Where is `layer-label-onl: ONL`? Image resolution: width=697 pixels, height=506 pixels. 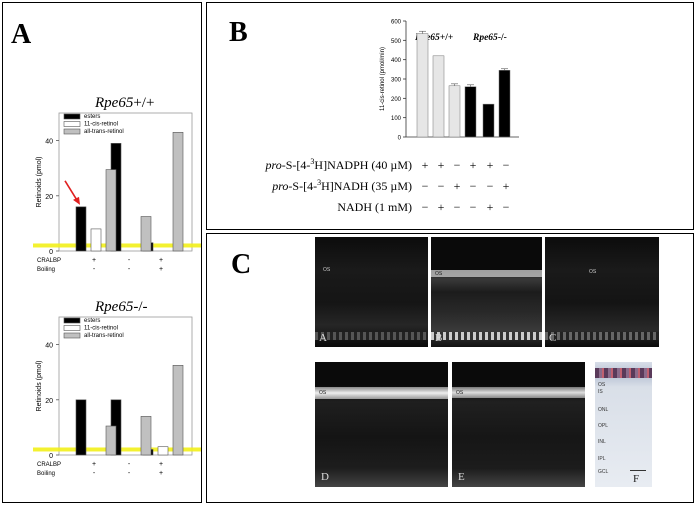
layer-label-onl: ONL is located at coordinates (603, 410).